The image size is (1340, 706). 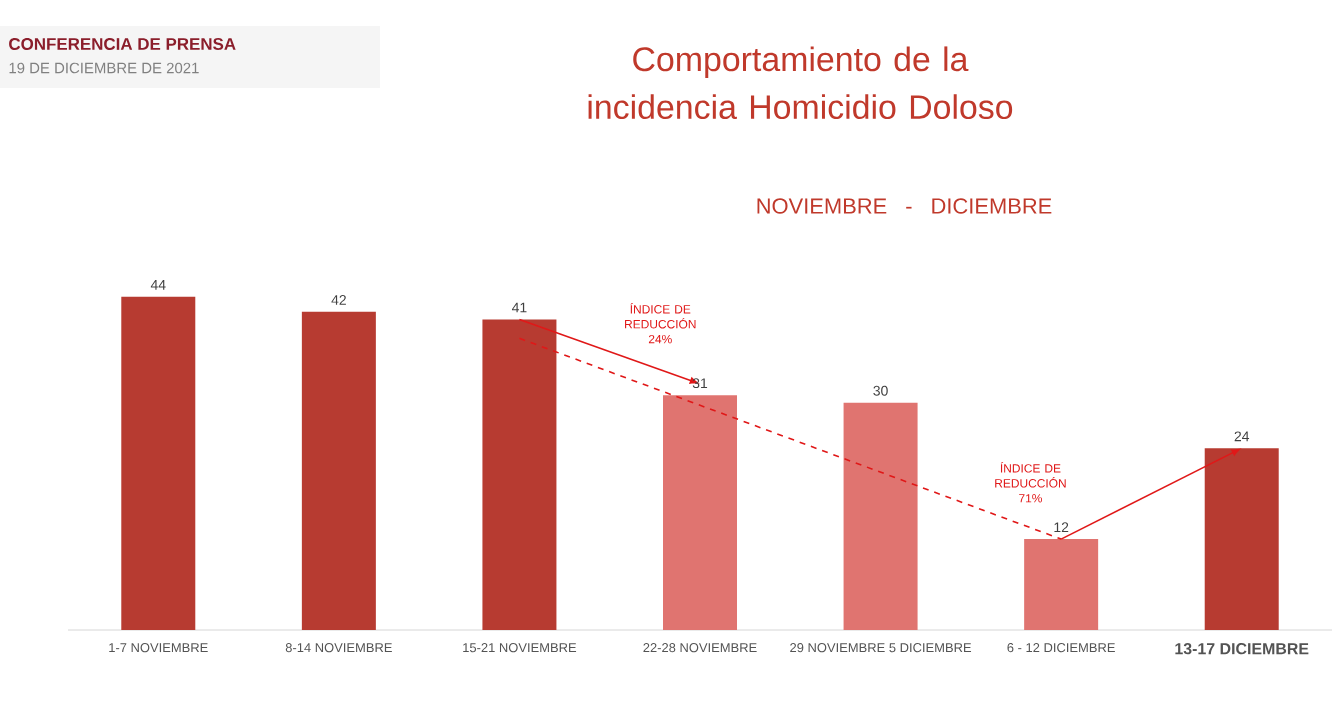 What do you see at coordinates (904, 206) in the screenshot?
I see `chart-subtitle: NOVIEMBRE - DICIEMBRE` at bounding box center [904, 206].